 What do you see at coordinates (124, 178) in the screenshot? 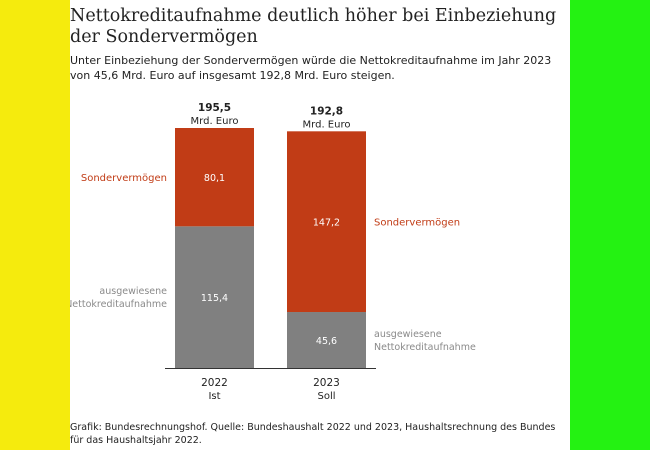
I see `series-label-sondervermoegen-left: Sondervermögen` at bounding box center [124, 178].